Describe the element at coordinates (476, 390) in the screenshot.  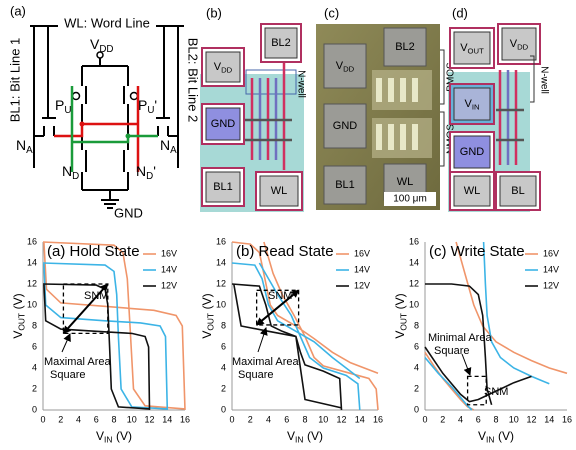
I see `snm-square` at that location.